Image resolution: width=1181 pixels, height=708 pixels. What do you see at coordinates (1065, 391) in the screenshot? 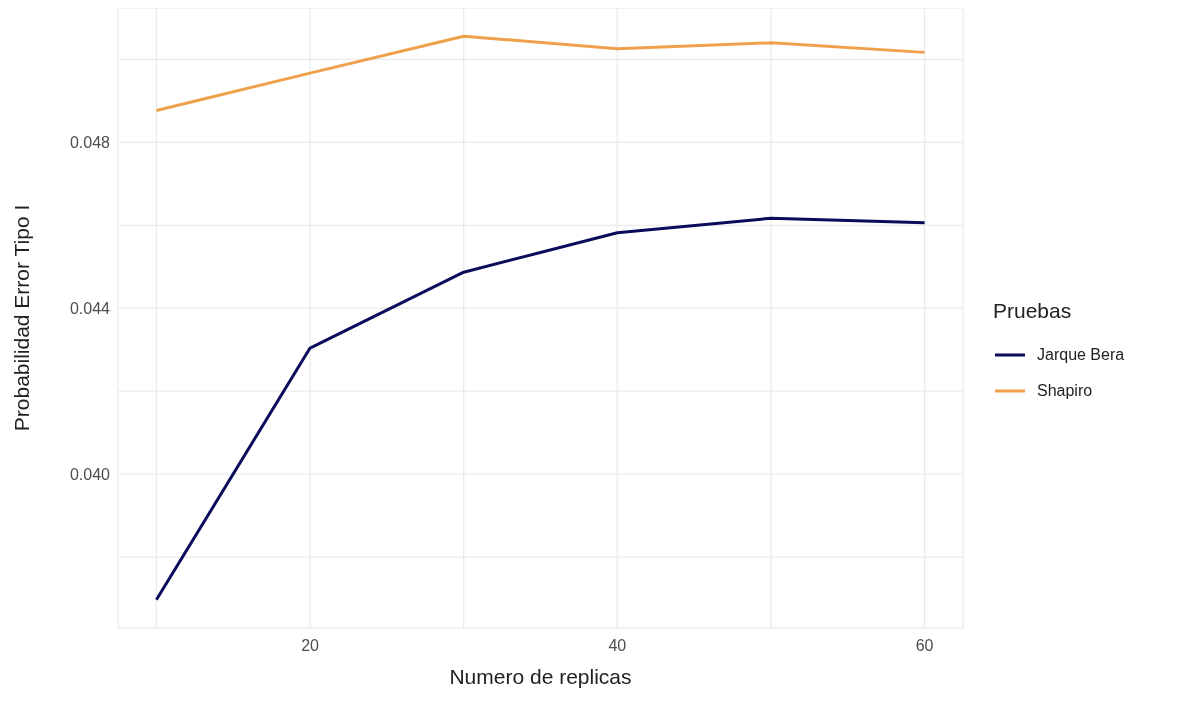
I see `legend-label: Shapiro` at bounding box center [1065, 391].